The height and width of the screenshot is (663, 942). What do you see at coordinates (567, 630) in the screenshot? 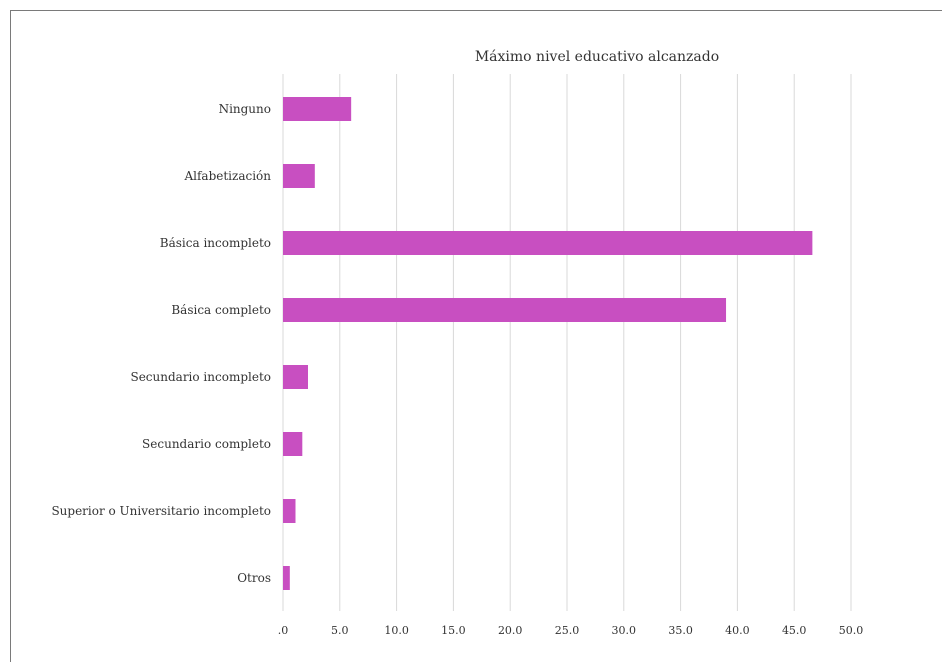
I see `x-tick-label: 25.0` at bounding box center [567, 630].